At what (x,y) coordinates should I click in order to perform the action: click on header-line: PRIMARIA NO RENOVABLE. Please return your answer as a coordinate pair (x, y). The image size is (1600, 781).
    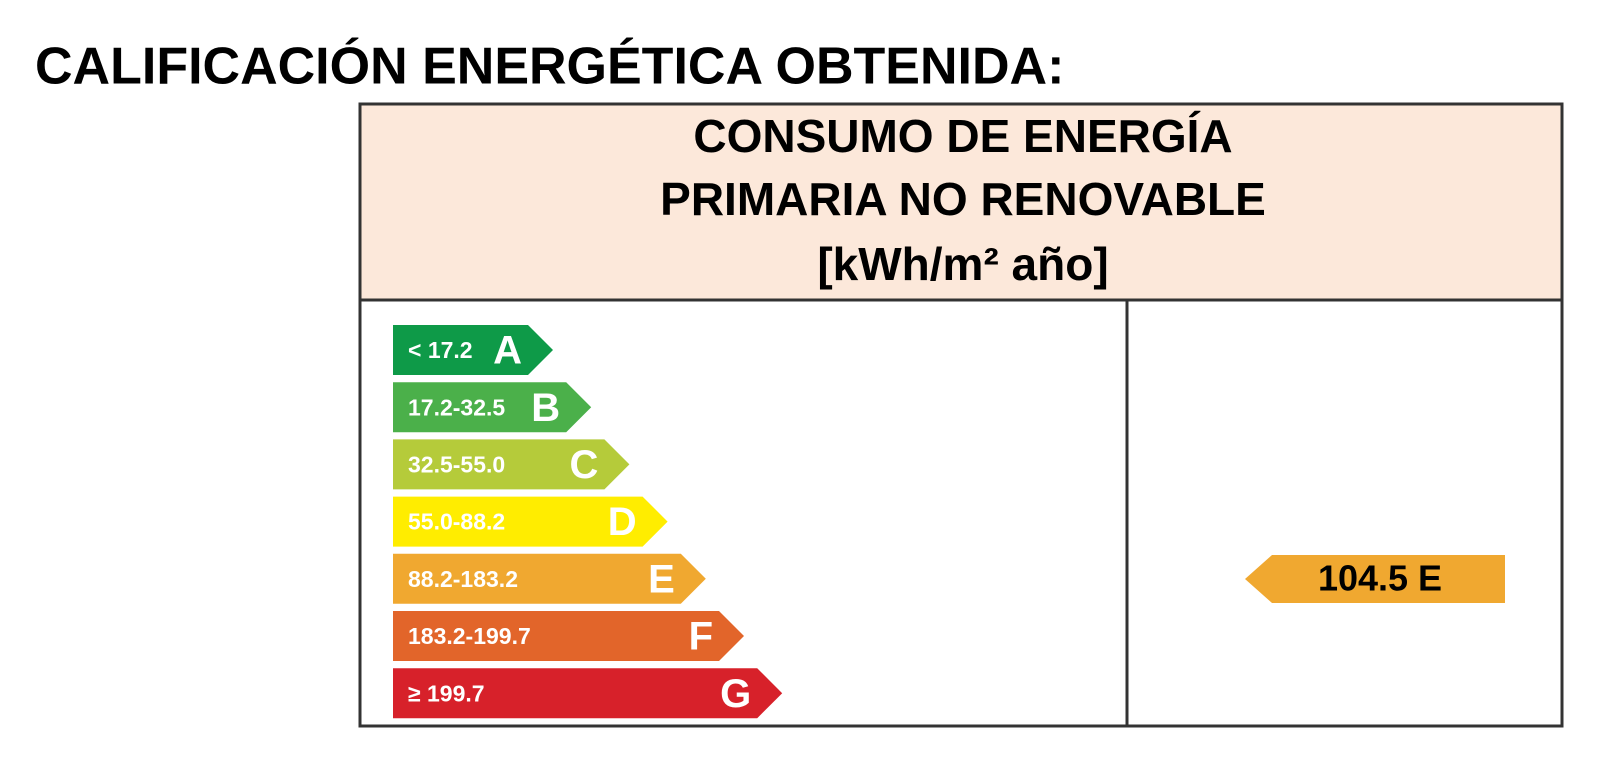
    Looking at the image, I should click on (963, 199).